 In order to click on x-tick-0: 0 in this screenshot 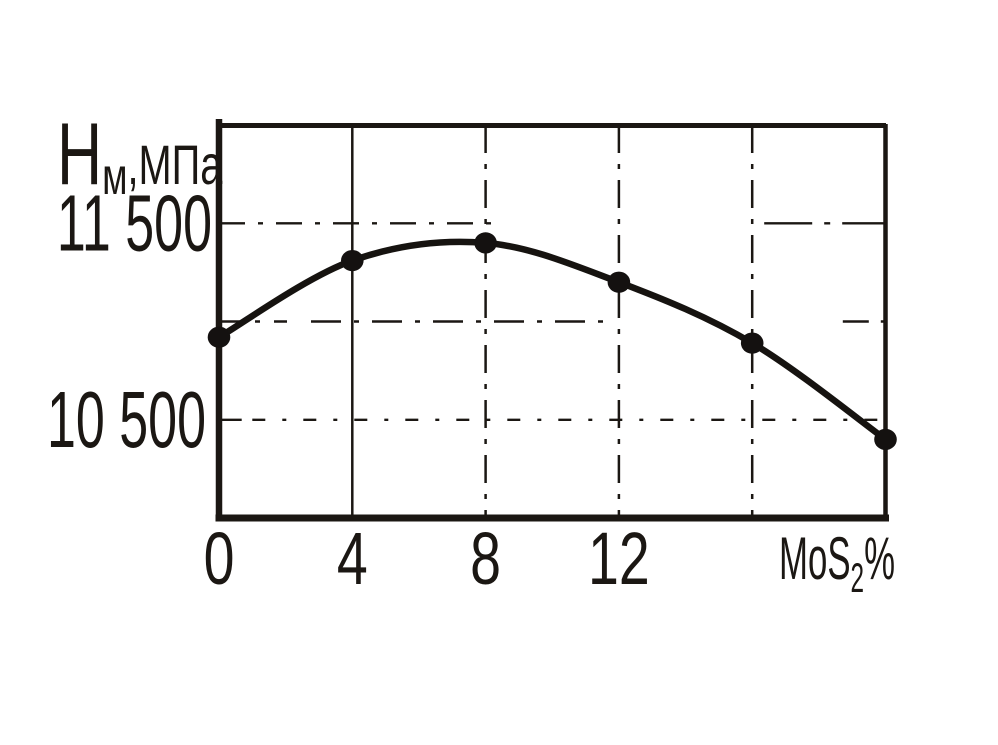, I will do `click(219, 558)`.